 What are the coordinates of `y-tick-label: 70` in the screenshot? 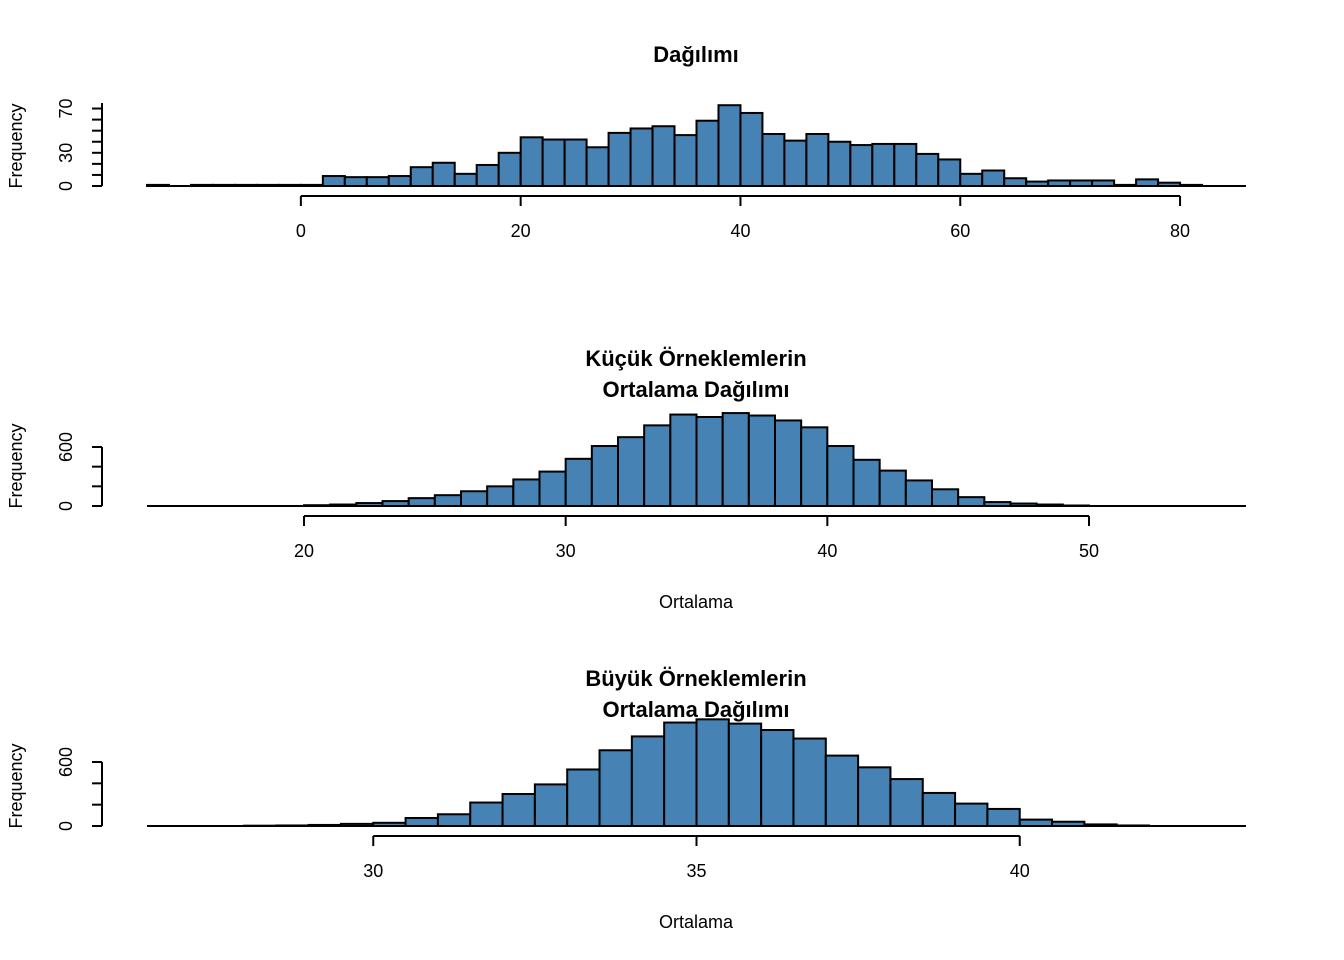 It's located at (66, 109).